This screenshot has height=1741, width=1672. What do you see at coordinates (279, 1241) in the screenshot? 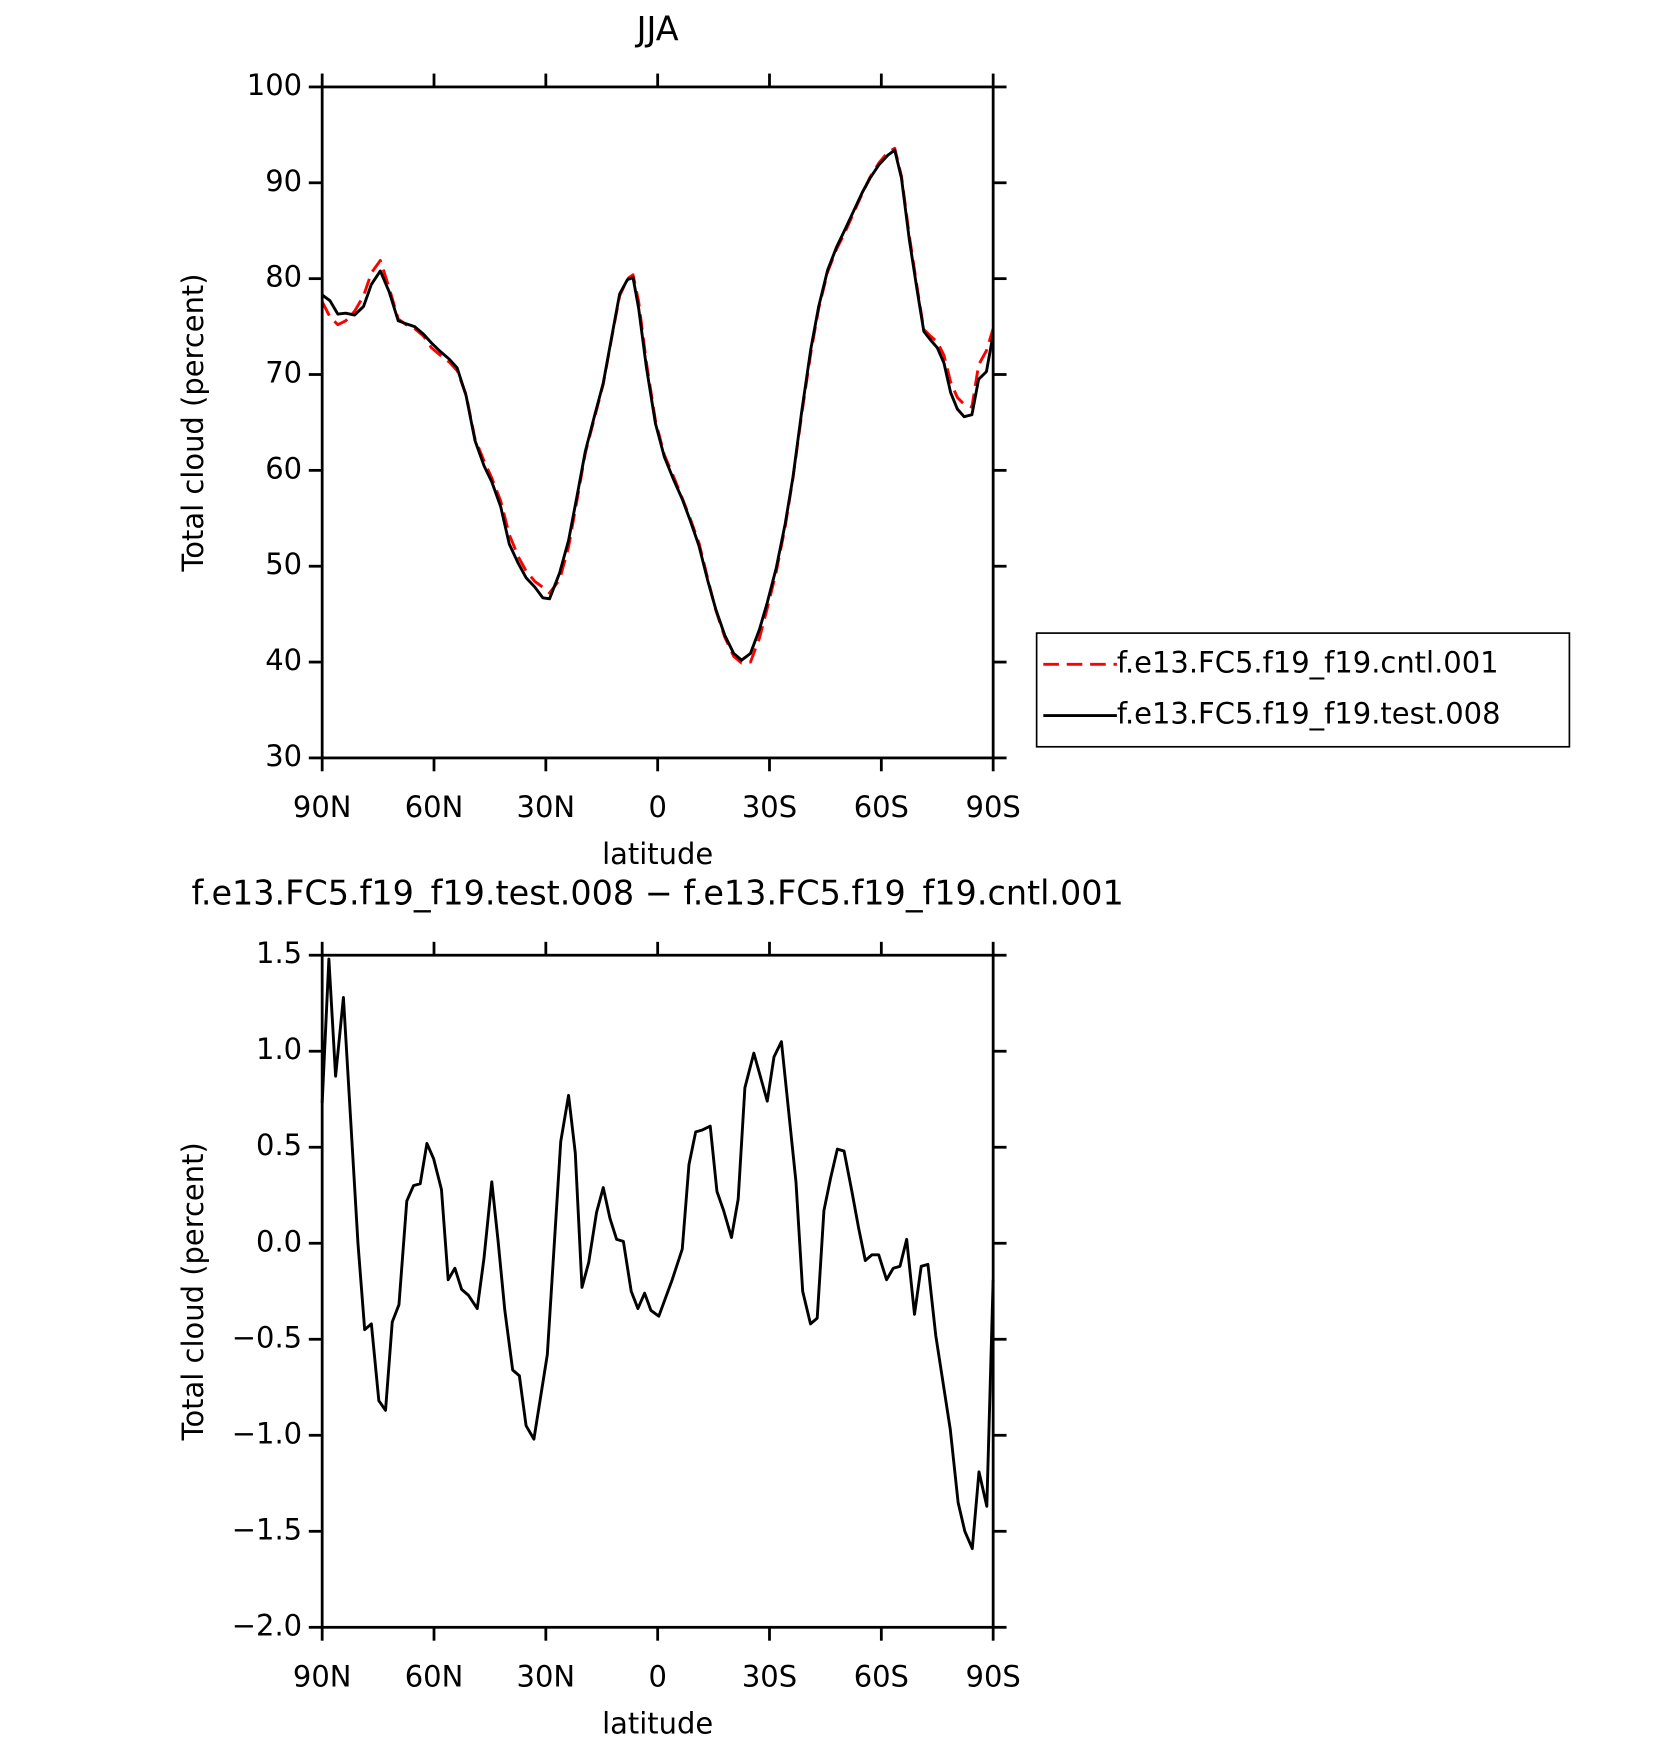
I see `y-tick-label: 0.0` at bounding box center [279, 1241].